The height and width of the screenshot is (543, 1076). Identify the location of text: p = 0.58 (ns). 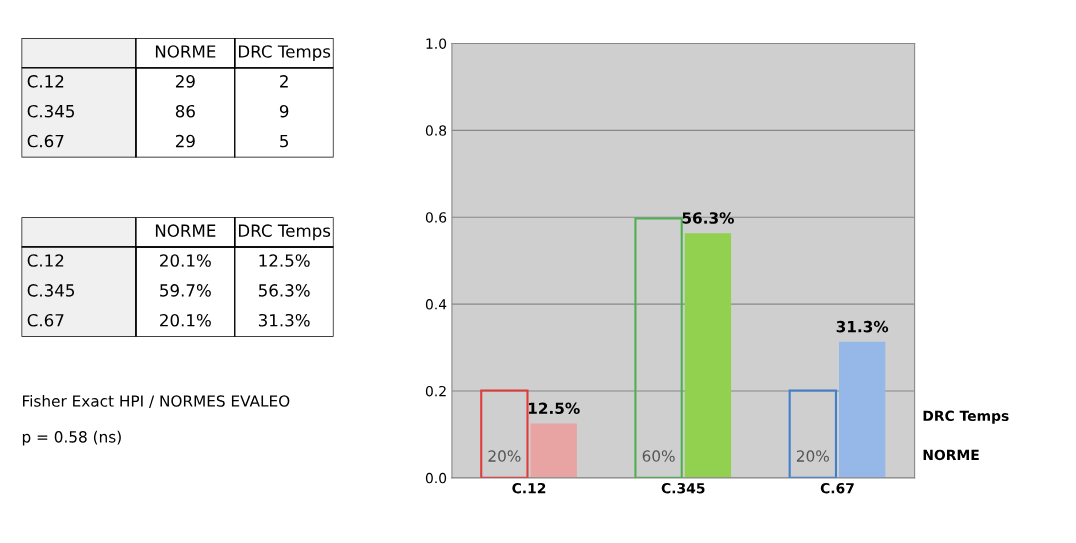
(71, 438).